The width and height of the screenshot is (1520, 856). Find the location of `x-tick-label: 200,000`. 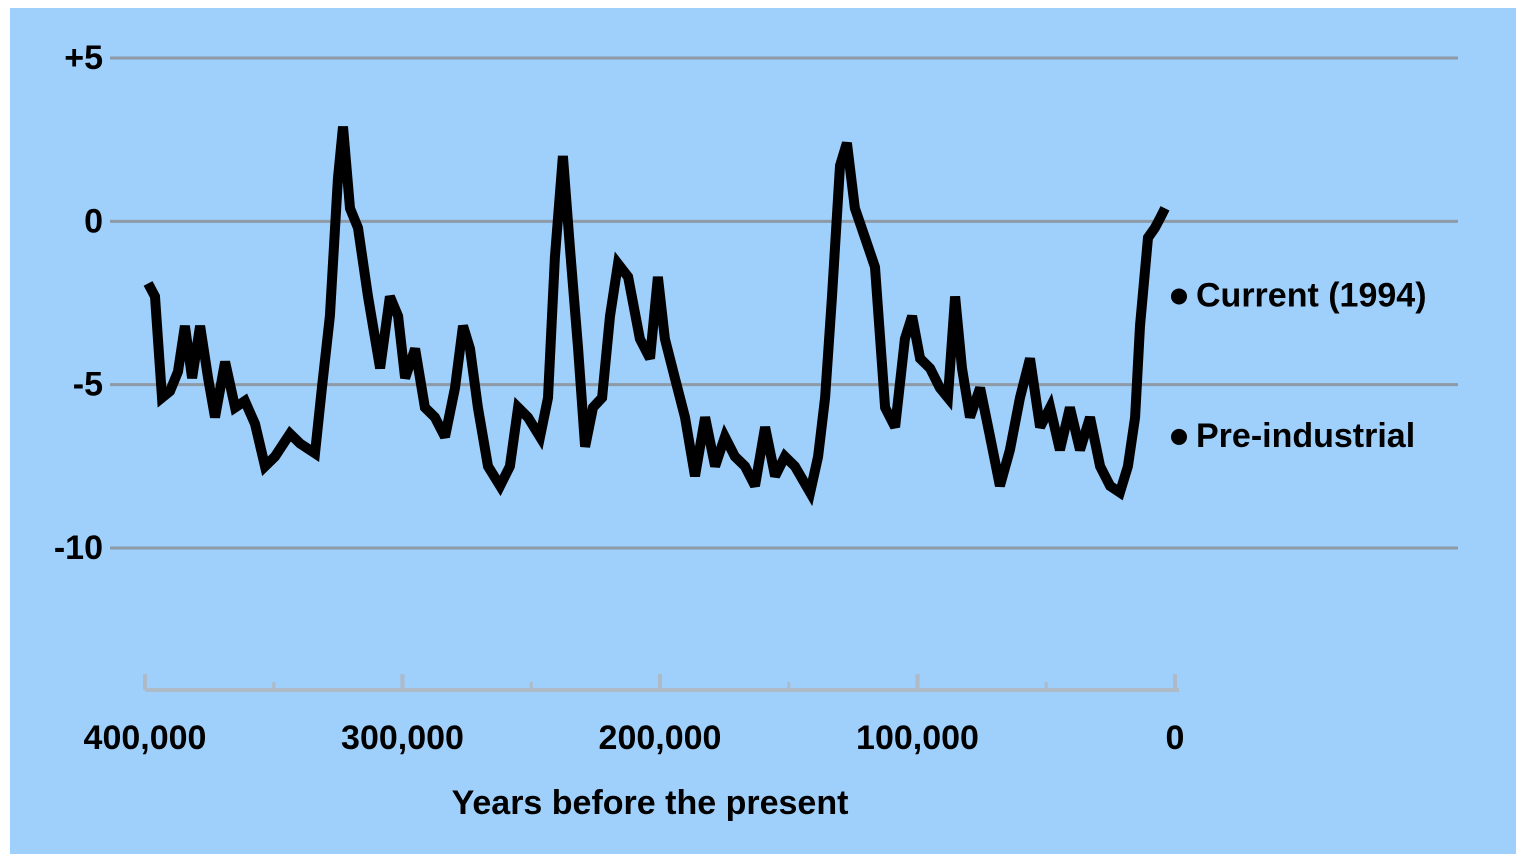

x-tick-label: 200,000 is located at coordinates (660, 738).